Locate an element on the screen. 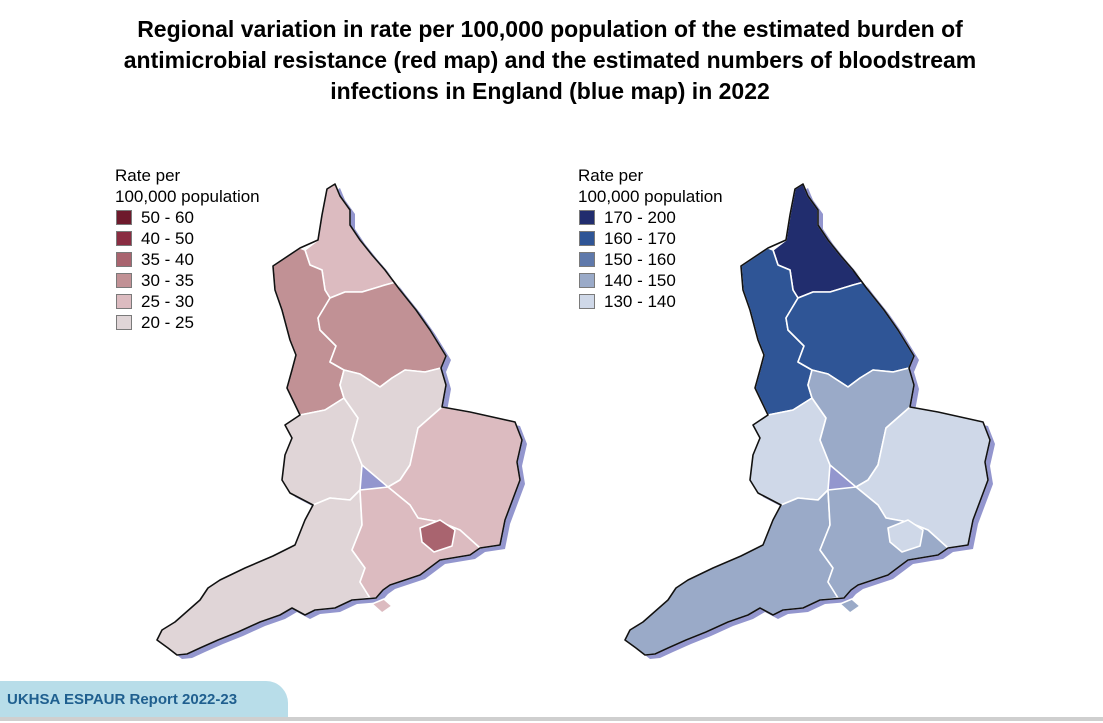 This screenshot has height=723, width=1103. red-region-south-east is located at coordinates (382, 606).